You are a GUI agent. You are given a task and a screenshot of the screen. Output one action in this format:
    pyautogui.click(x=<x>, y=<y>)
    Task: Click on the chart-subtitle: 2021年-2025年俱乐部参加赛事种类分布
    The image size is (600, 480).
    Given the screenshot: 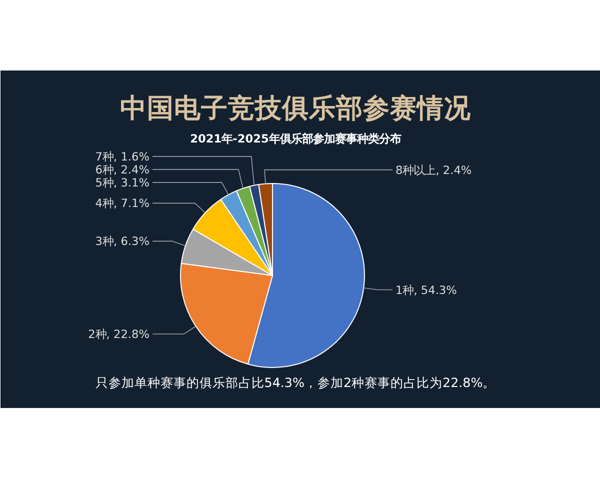 What is the action you would take?
    pyautogui.click(x=295, y=139)
    